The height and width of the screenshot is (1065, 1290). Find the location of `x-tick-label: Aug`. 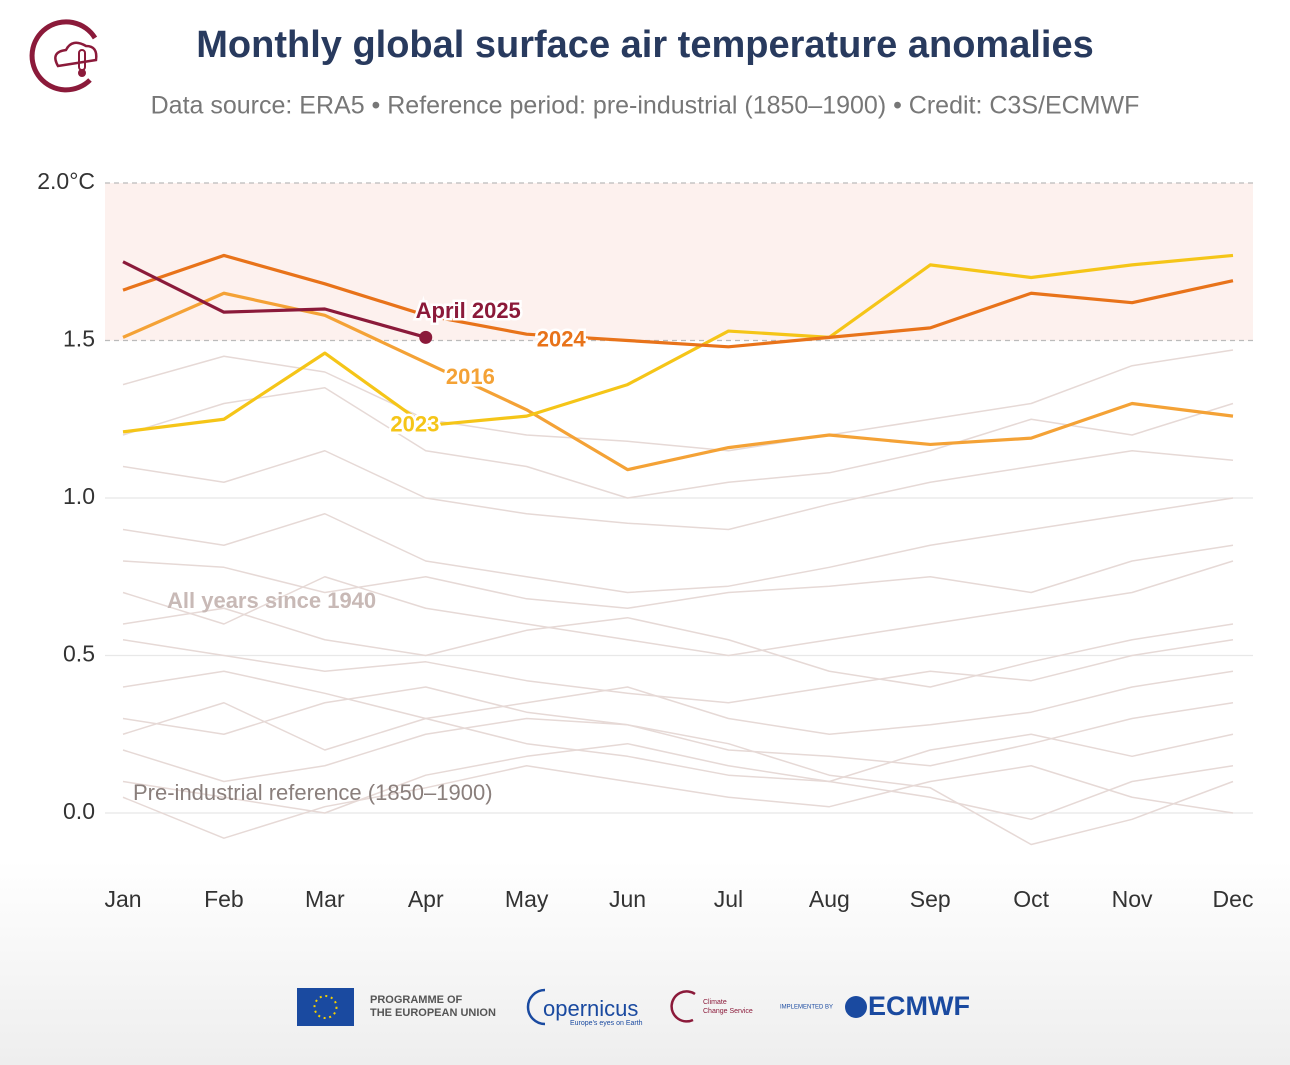

x-tick-label: Aug is located at coordinates (829, 899).